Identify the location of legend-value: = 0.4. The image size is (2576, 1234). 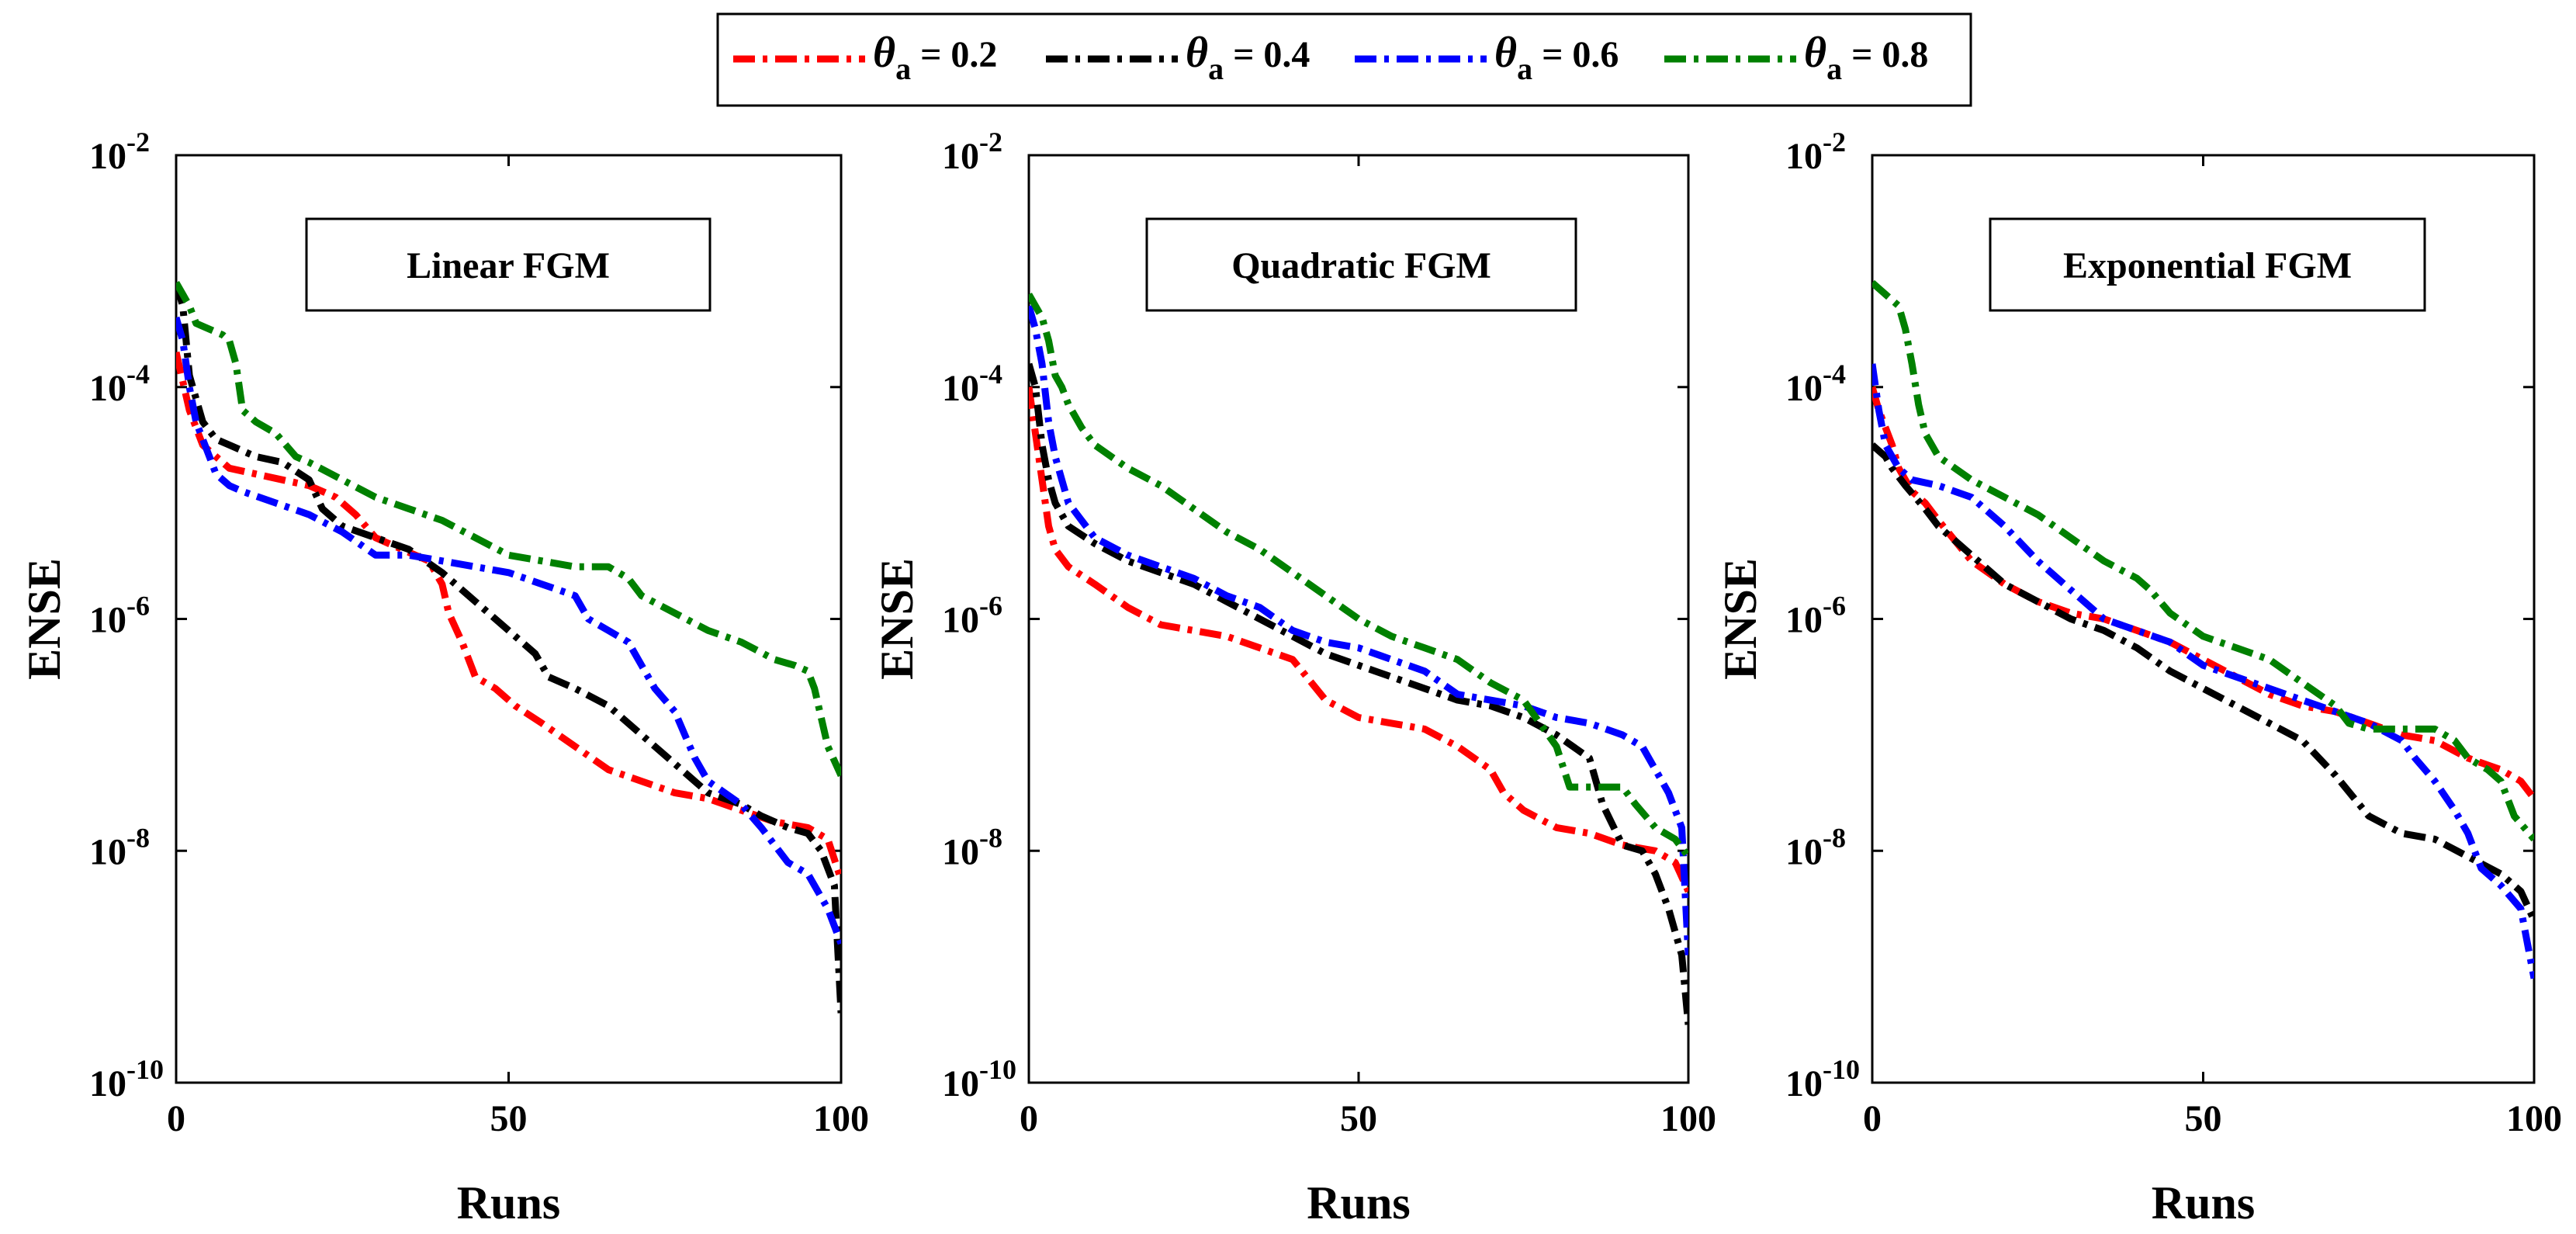
(1267, 54).